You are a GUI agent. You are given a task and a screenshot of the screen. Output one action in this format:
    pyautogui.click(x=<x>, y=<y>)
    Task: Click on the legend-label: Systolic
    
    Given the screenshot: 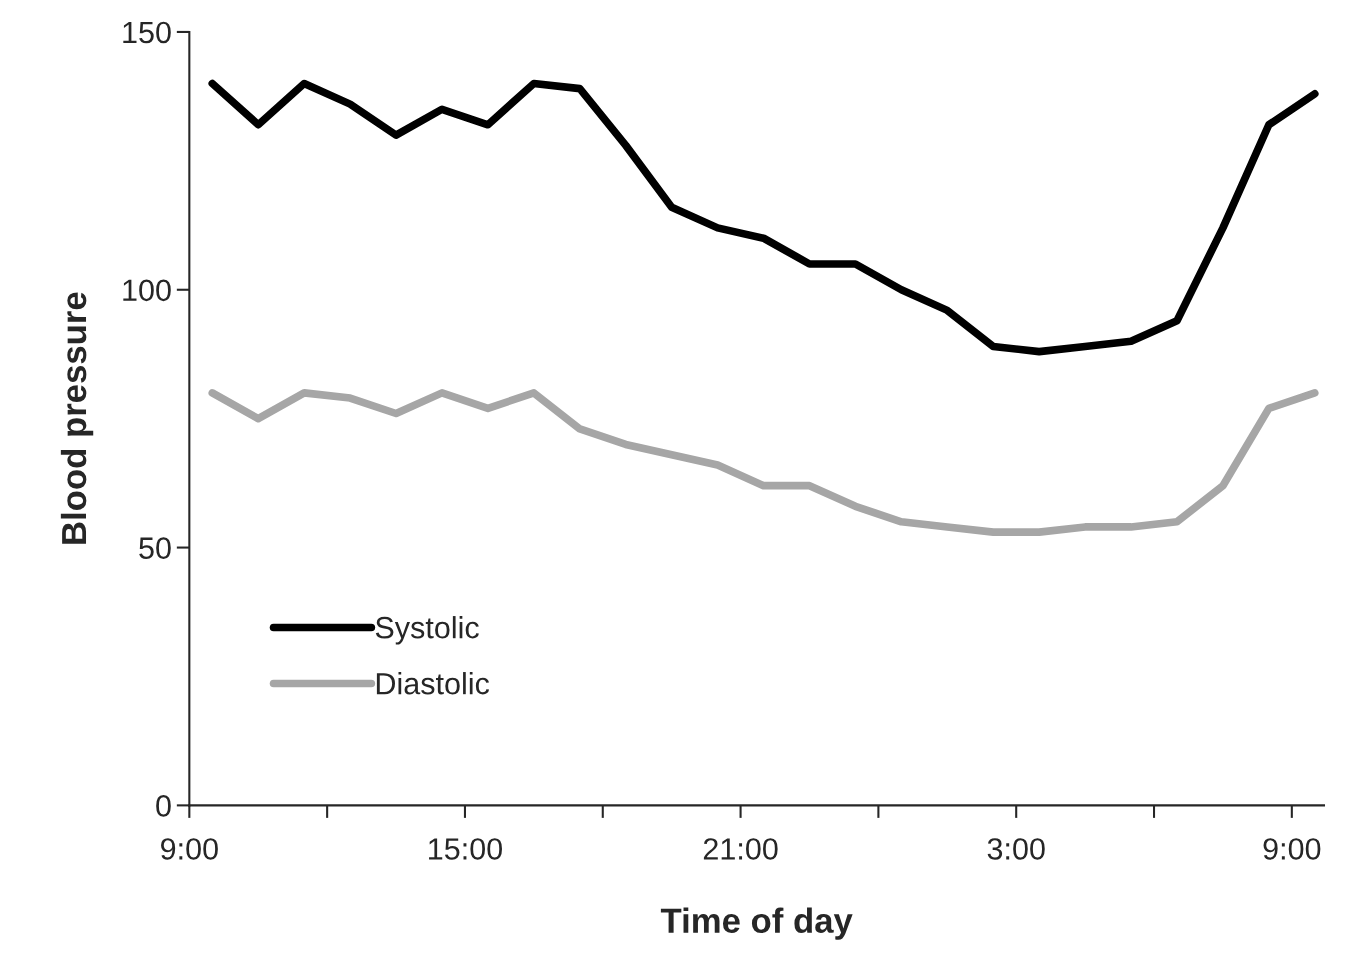 What is the action you would take?
    pyautogui.click(x=427, y=630)
    